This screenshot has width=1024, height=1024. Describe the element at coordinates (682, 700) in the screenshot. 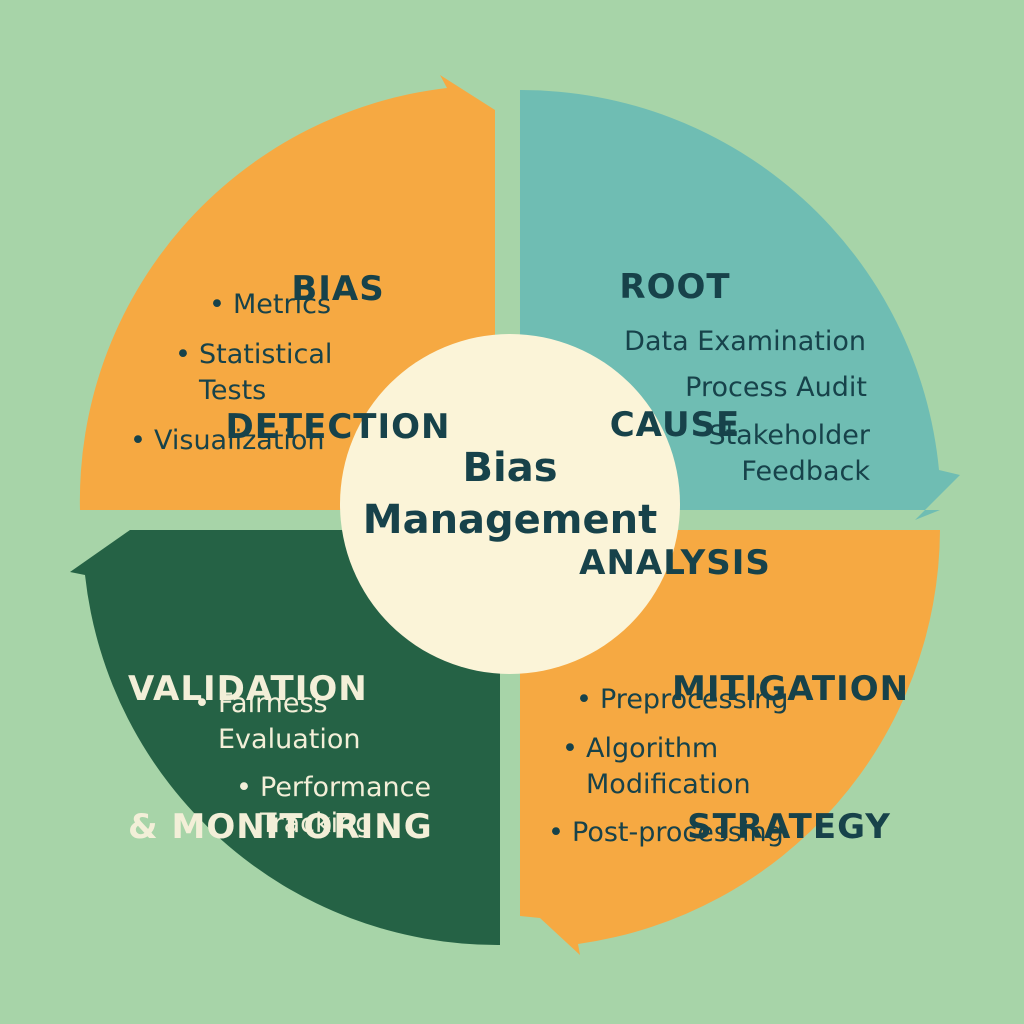

I see `mitigation-item-preprocessing: Preprocessing` at that location.